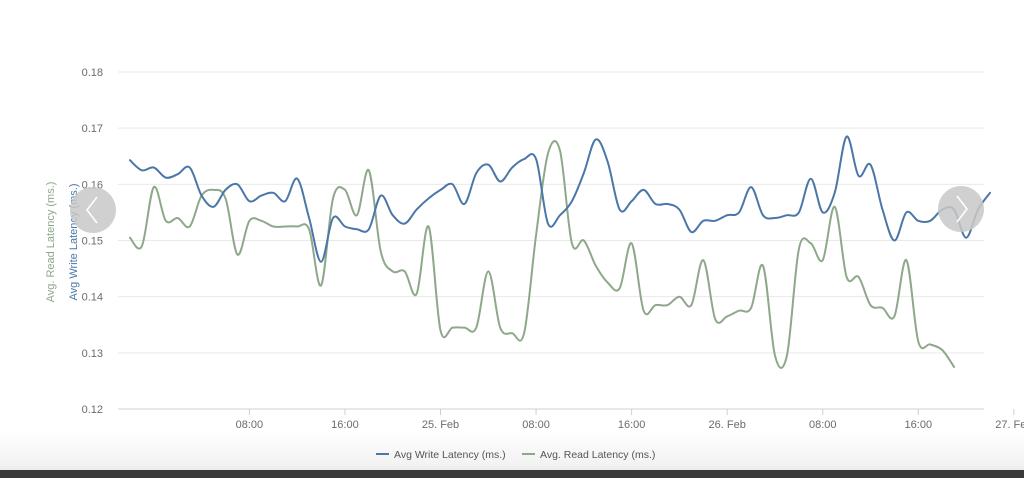 The height and width of the screenshot is (478, 1024). Describe the element at coordinates (51, 242) in the screenshot. I see `y-axis-title-secondary: Avg. Read Latency (ms.)` at that location.